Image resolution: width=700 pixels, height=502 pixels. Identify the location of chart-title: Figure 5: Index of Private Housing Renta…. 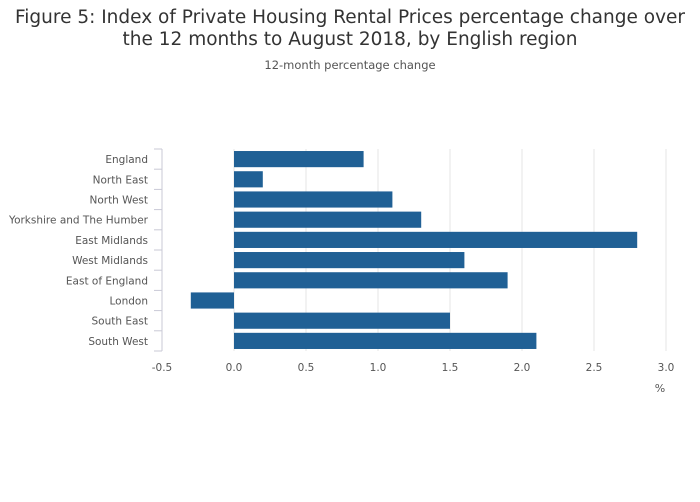
(350, 28).